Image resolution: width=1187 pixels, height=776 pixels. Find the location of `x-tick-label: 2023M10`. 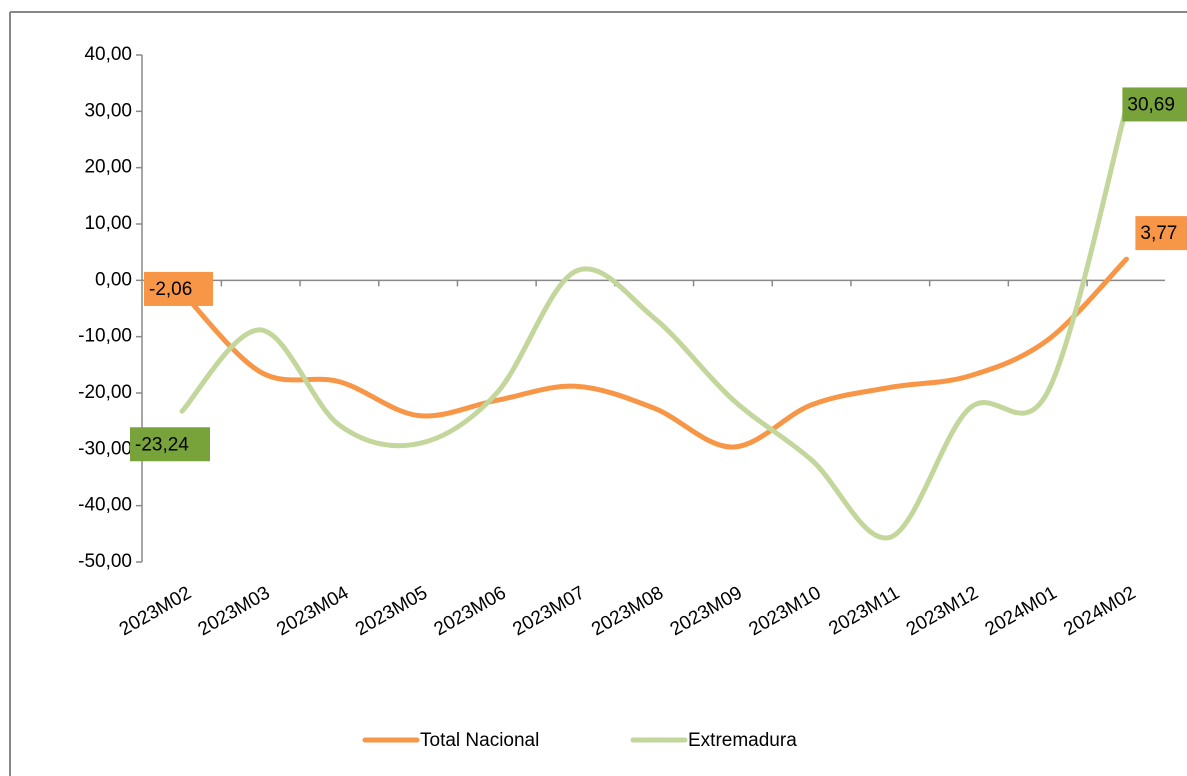

x-tick-label: 2023M10 is located at coordinates (784, 611).